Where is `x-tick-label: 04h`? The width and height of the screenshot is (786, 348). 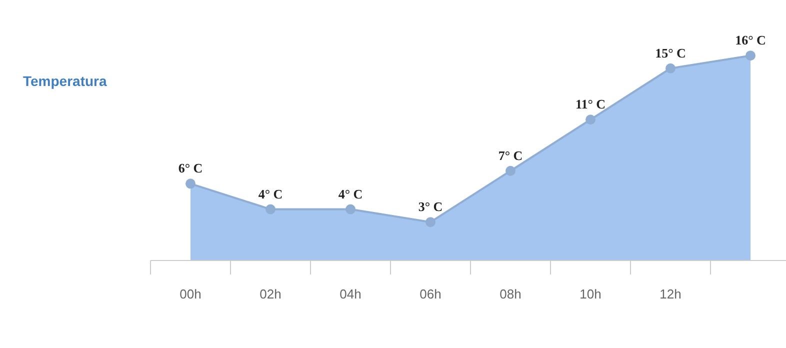
x-tick-label: 04h is located at coordinates (351, 294).